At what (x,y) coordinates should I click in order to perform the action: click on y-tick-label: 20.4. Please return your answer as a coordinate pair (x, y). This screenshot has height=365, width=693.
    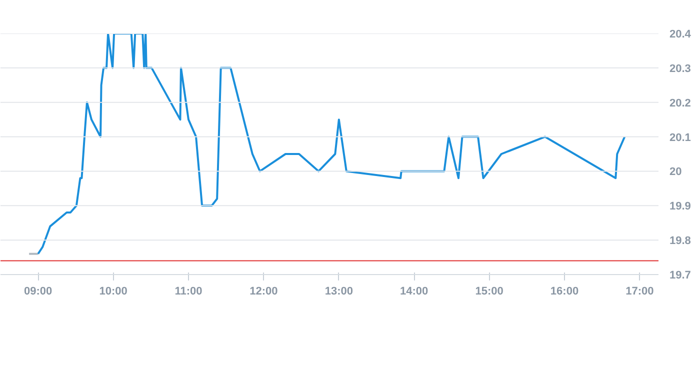
    Looking at the image, I should click on (681, 34).